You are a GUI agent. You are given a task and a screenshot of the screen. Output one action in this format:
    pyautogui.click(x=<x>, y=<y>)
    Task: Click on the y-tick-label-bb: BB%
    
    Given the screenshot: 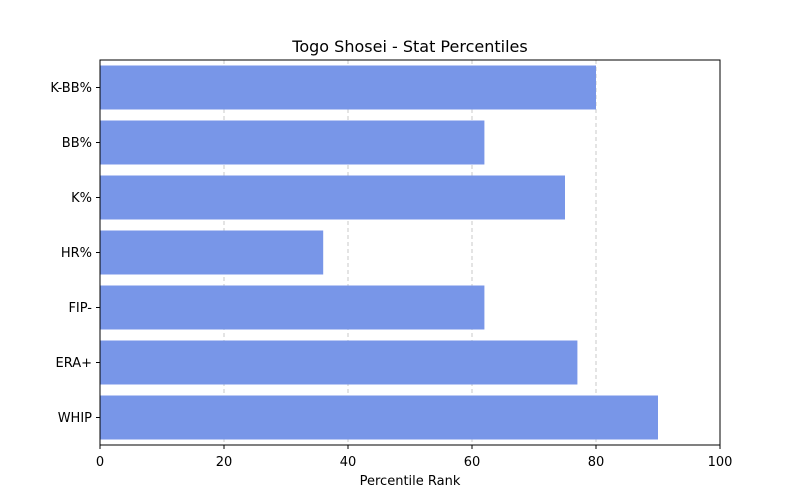 What is the action you would take?
    pyautogui.click(x=77, y=143)
    